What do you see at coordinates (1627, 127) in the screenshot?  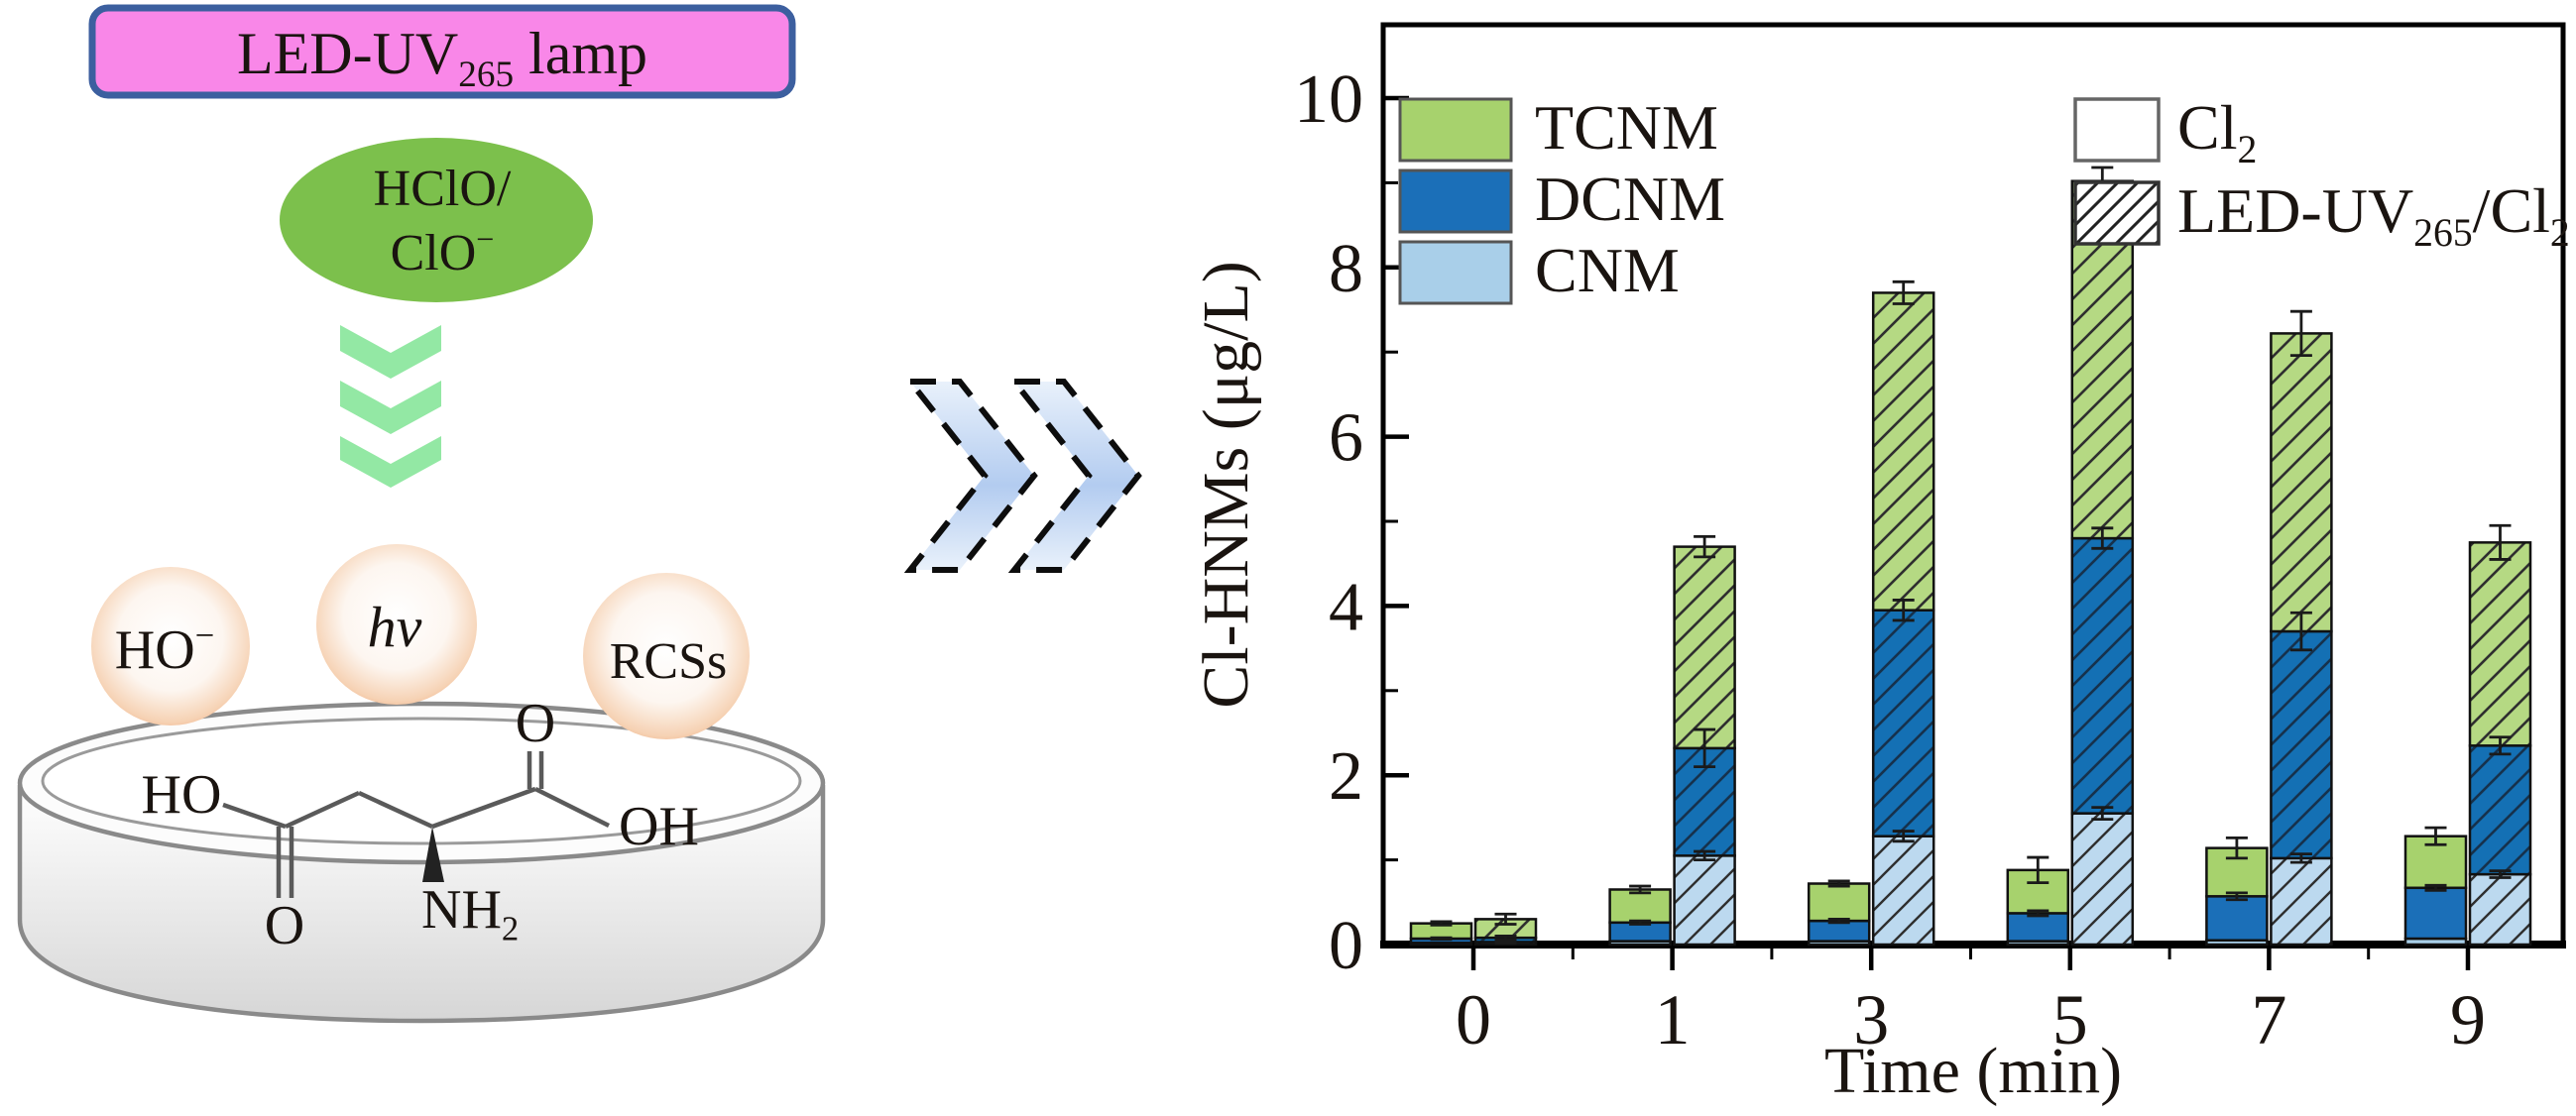 I see `legend-label-TCNM: TCNM` at bounding box center [1627, 127].